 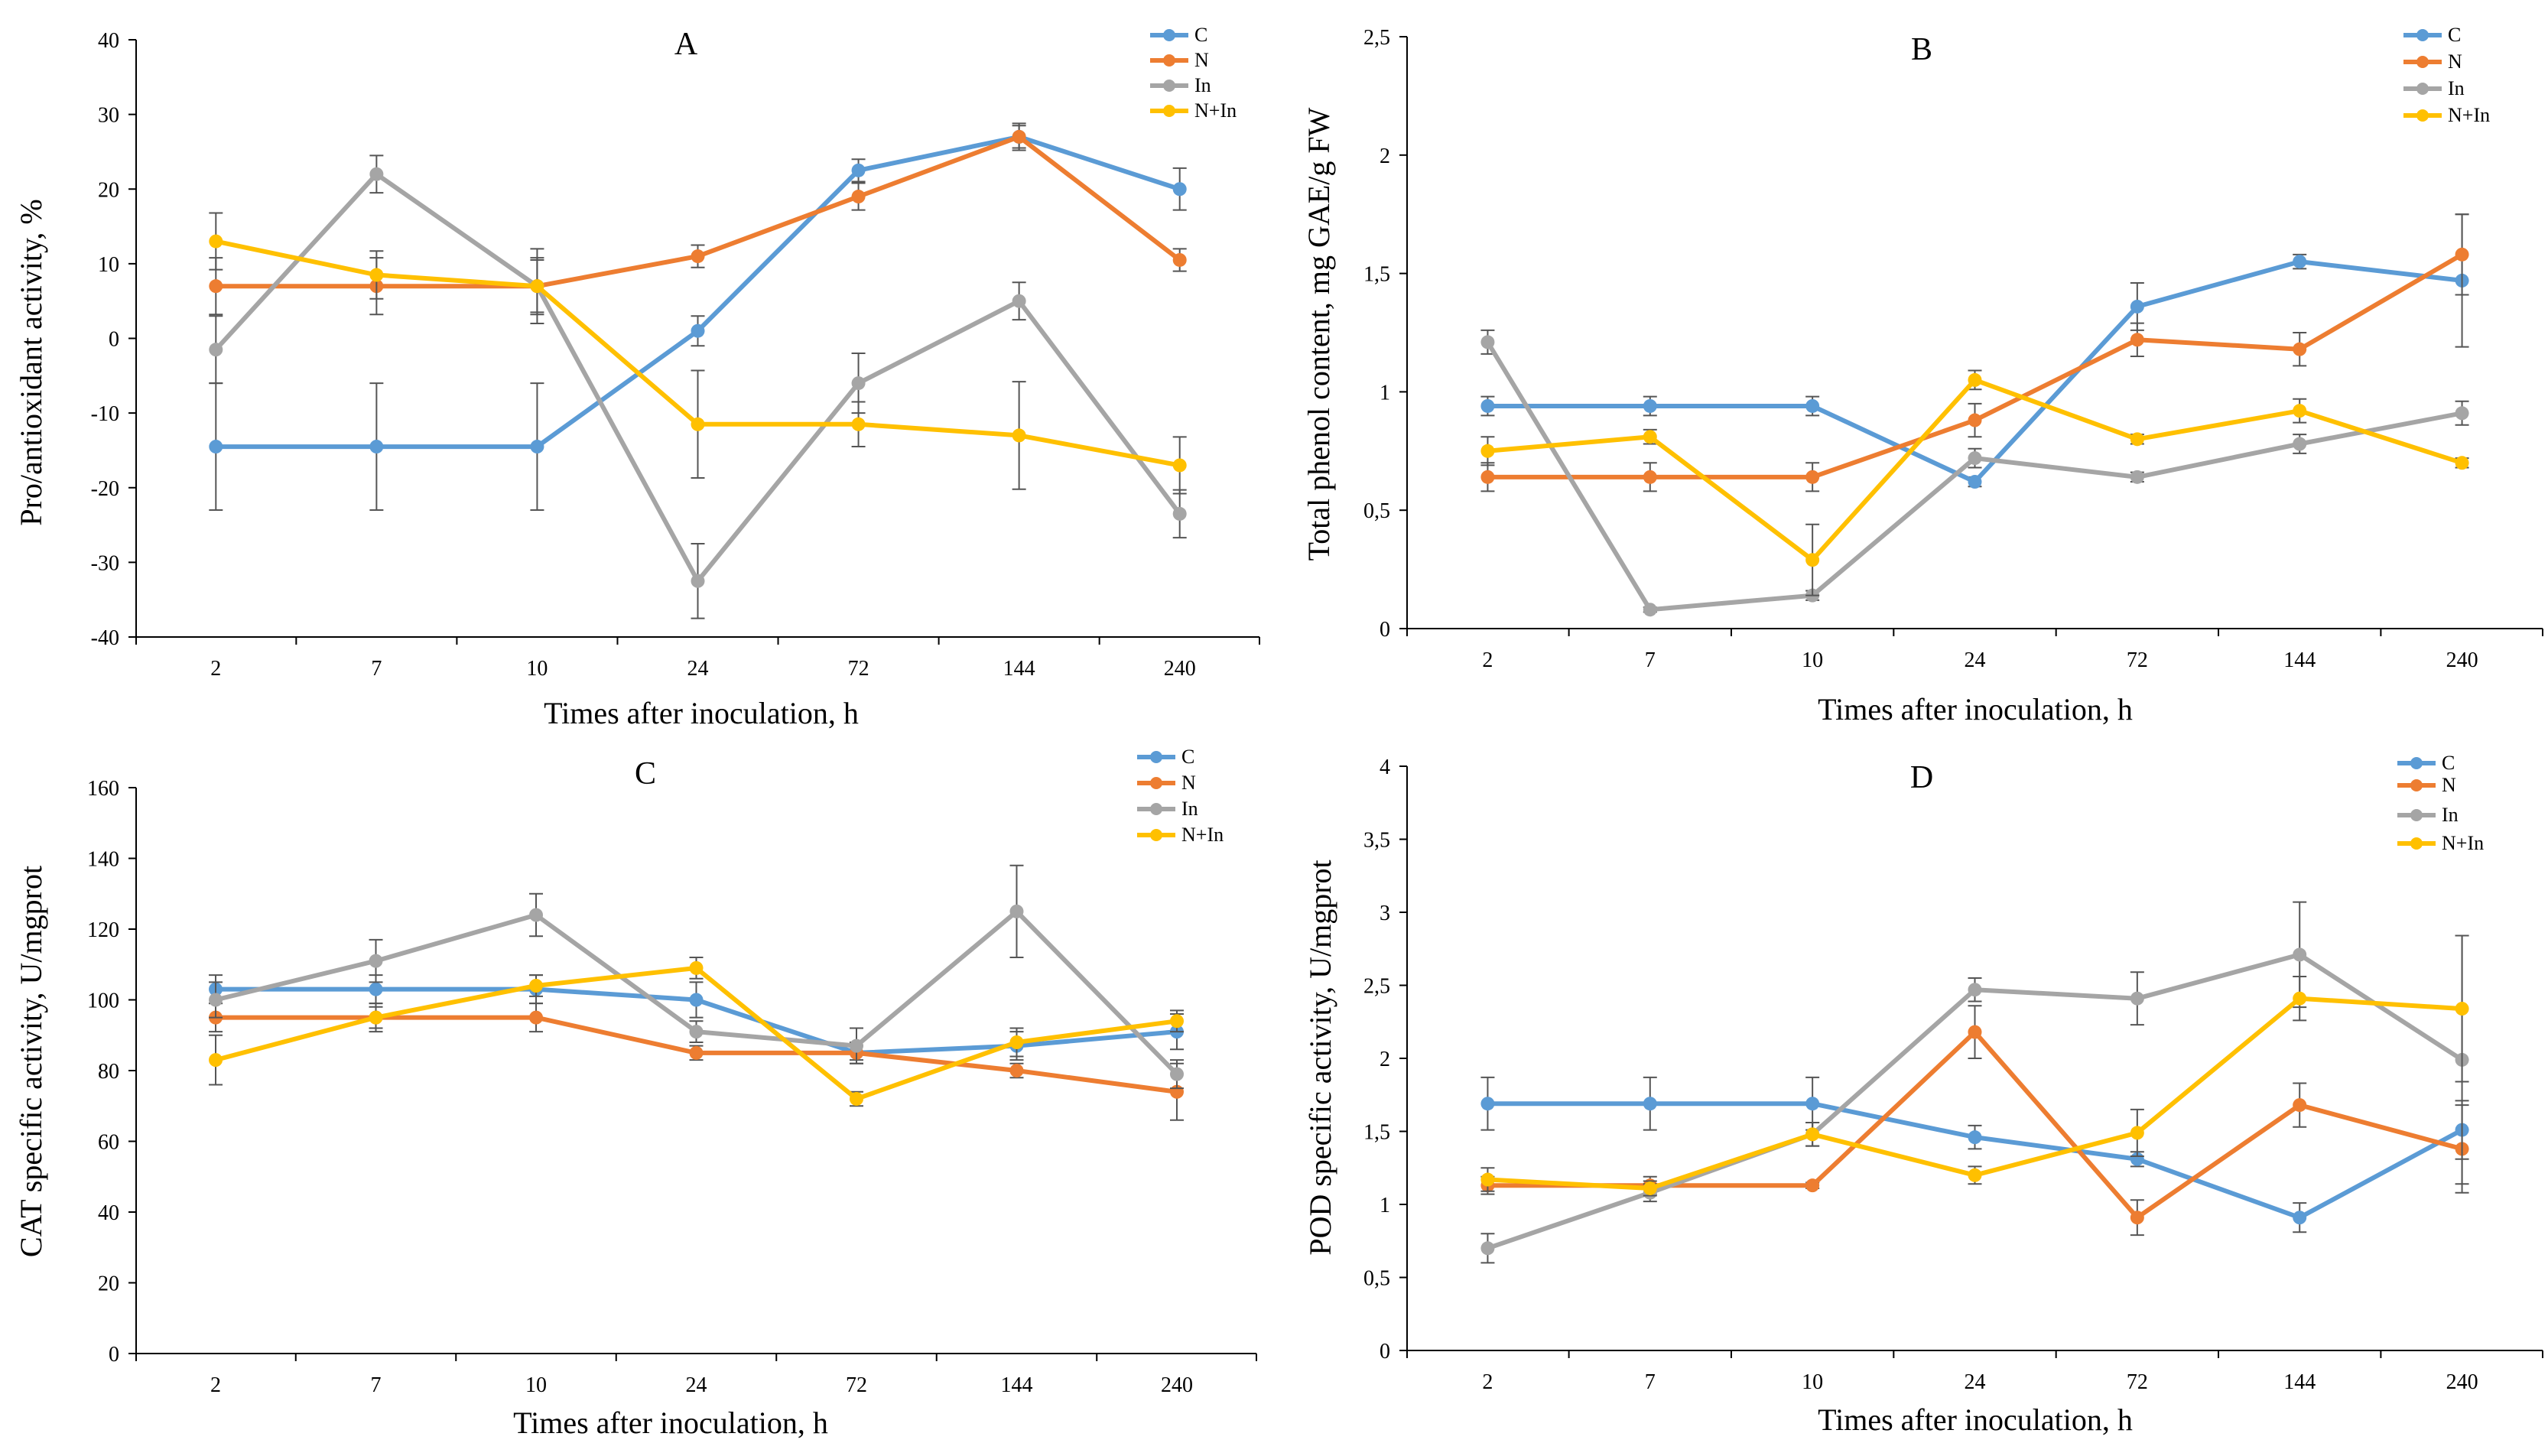 I want to click on y-tick-label: 20, so click(x=108, y=1284).